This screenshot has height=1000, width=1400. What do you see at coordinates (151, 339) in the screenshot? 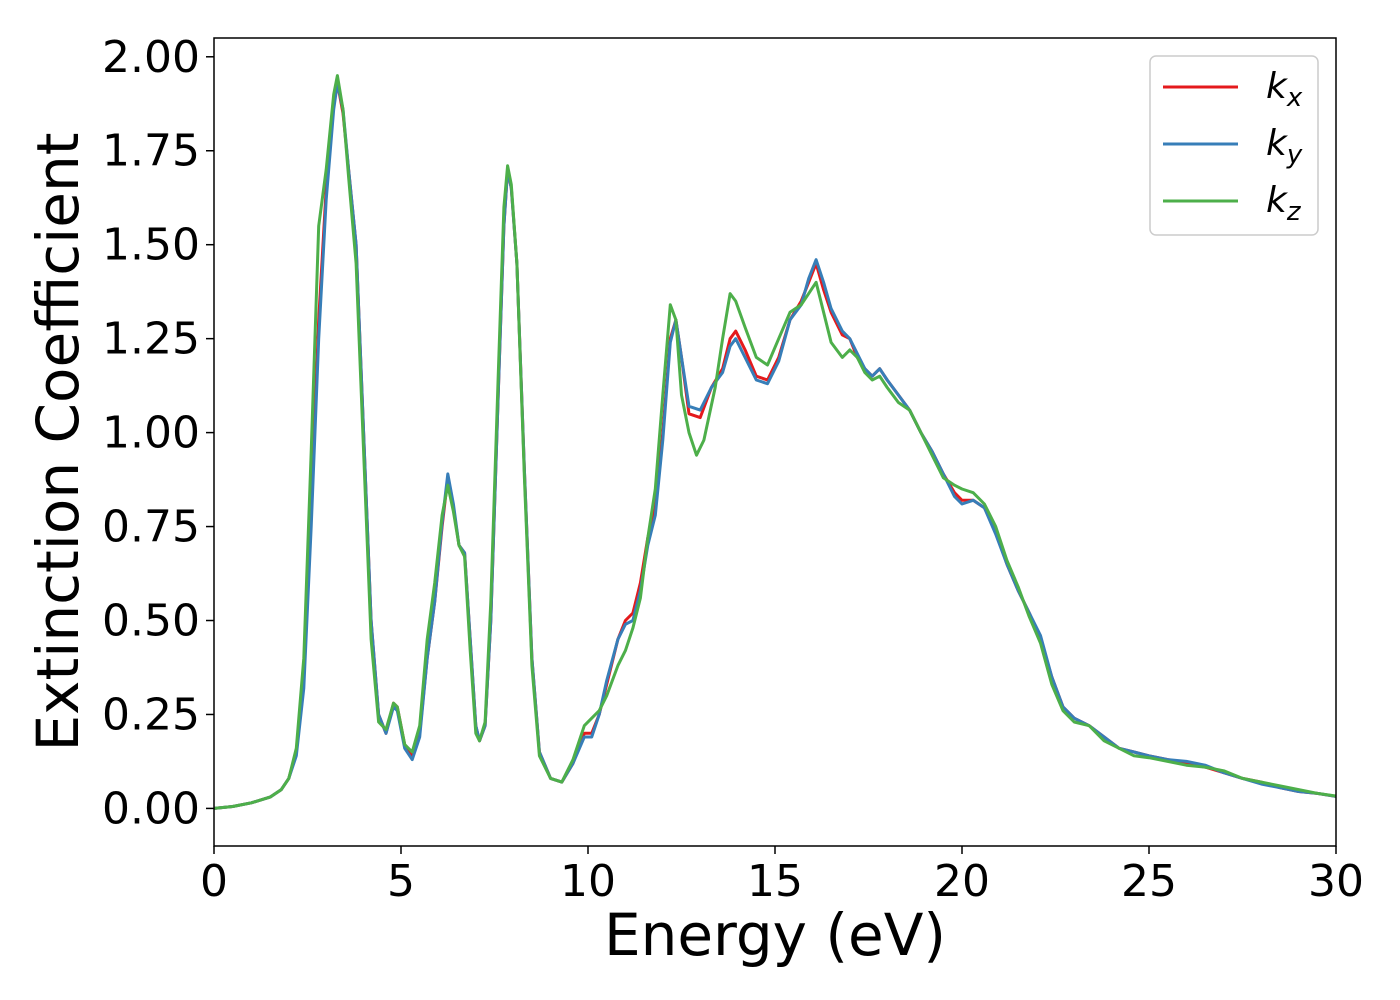
I see `y-tick-label: 1.25` at bounding box center [151, 339].